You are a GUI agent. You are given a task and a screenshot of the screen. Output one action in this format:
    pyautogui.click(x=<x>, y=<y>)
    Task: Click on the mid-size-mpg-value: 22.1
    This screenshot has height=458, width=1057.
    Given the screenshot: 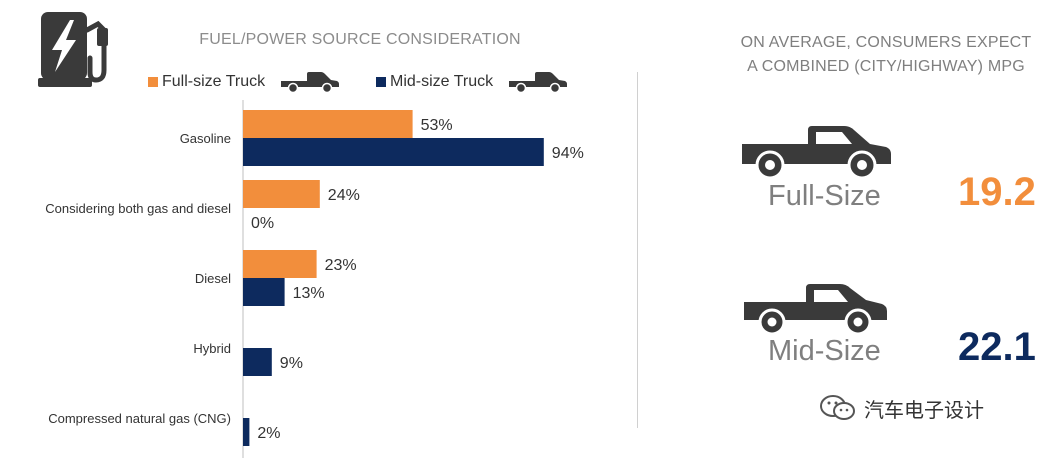 What is the action you would take?
    pyautogui.click(x=997, y=347)
    